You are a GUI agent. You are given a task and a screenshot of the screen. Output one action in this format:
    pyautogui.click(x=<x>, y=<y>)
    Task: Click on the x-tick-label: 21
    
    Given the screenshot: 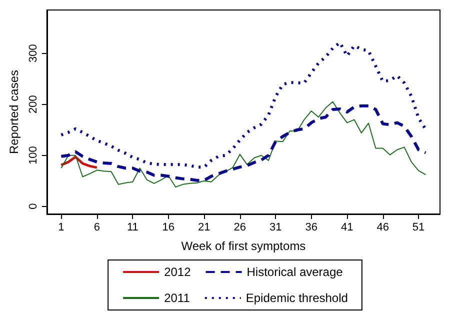 What is the action you would take?
    pyautogui.click(x=204, y=228)
    